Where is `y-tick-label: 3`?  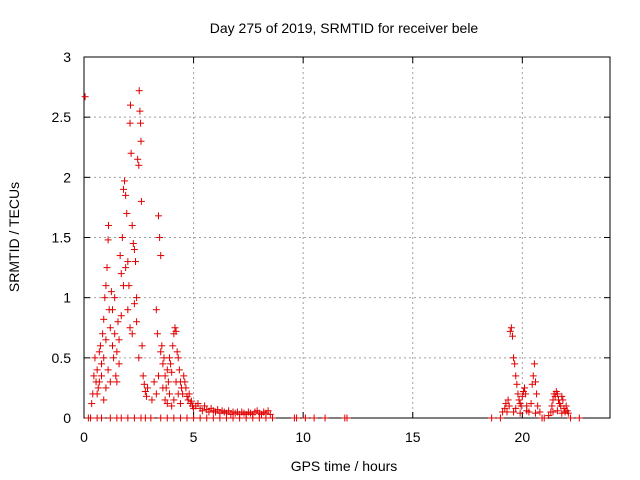 y-tick-label: 3 is located at coordinates (67, 57).